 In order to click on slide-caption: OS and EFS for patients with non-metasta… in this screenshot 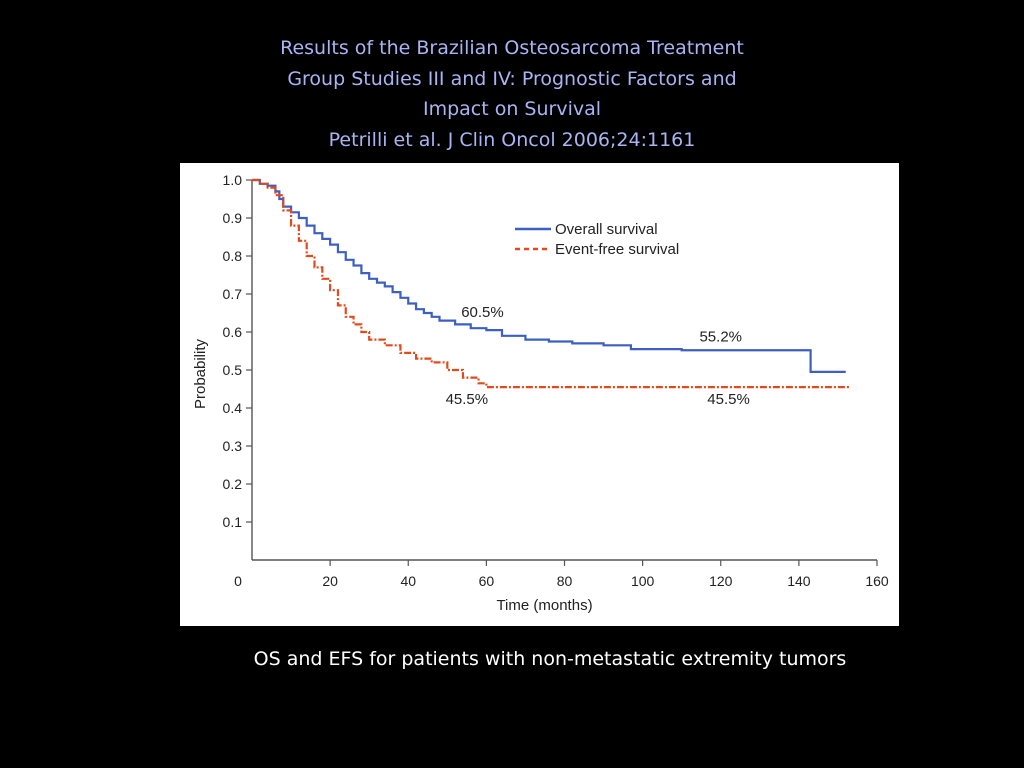, I will do `click(512, 659)`.